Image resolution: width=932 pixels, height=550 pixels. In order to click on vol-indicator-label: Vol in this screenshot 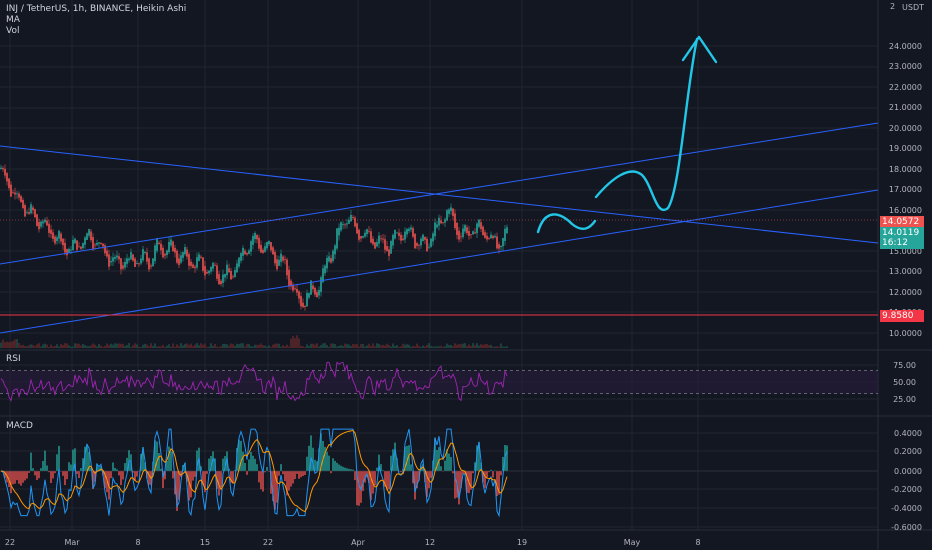, I will do `click(13, 31)`.